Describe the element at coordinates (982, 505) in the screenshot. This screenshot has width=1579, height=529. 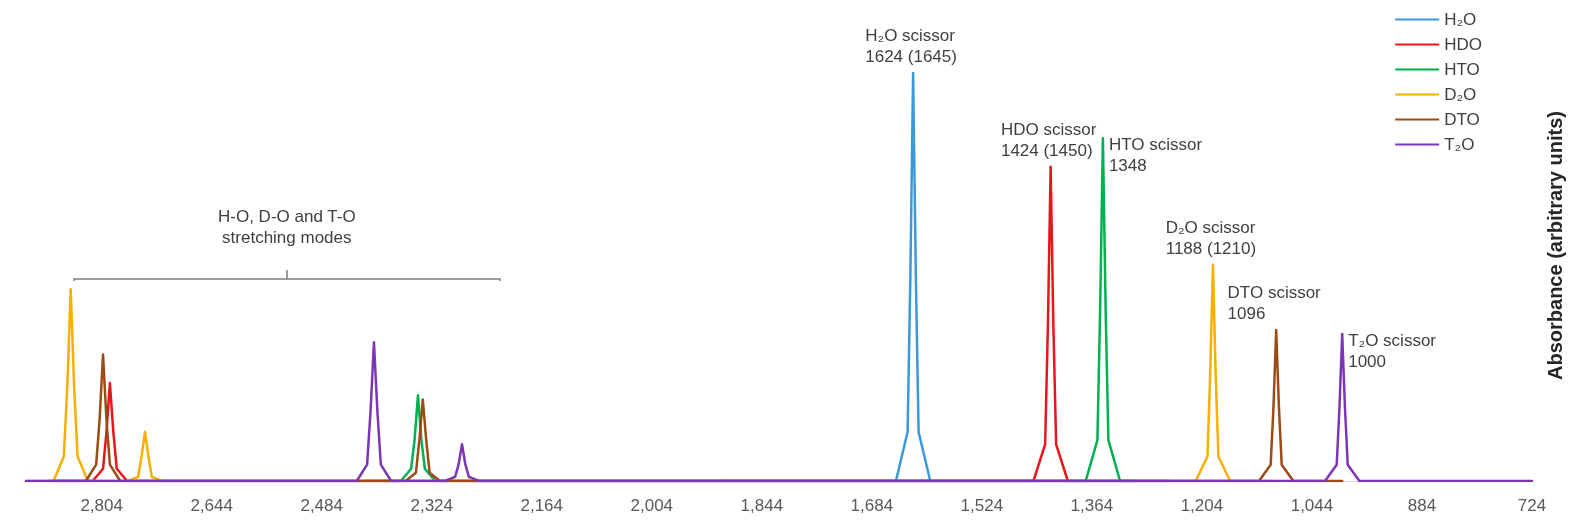
I see `x-tick-label: 1,524` at that location.